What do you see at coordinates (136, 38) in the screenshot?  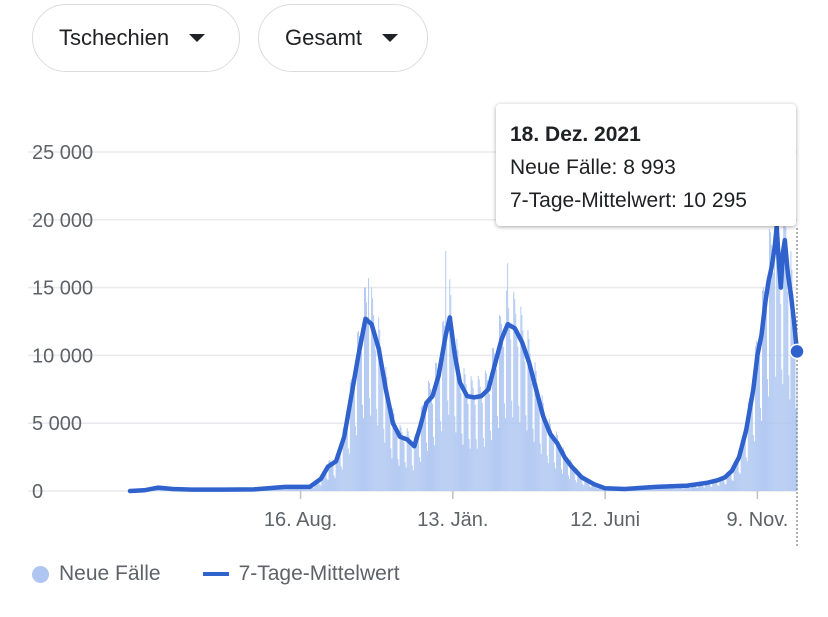 I see `country-filter-dropdown: Tschechien` at bounding box center [136, 38].